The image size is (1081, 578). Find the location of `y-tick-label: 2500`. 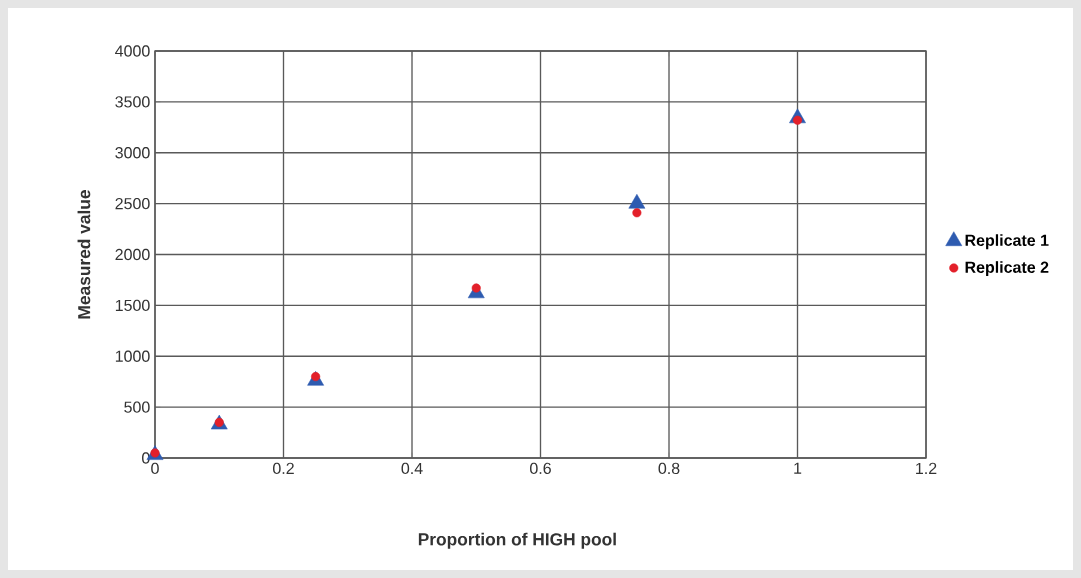

y-tick-label: 2500 is located at coordinates (132, 203).